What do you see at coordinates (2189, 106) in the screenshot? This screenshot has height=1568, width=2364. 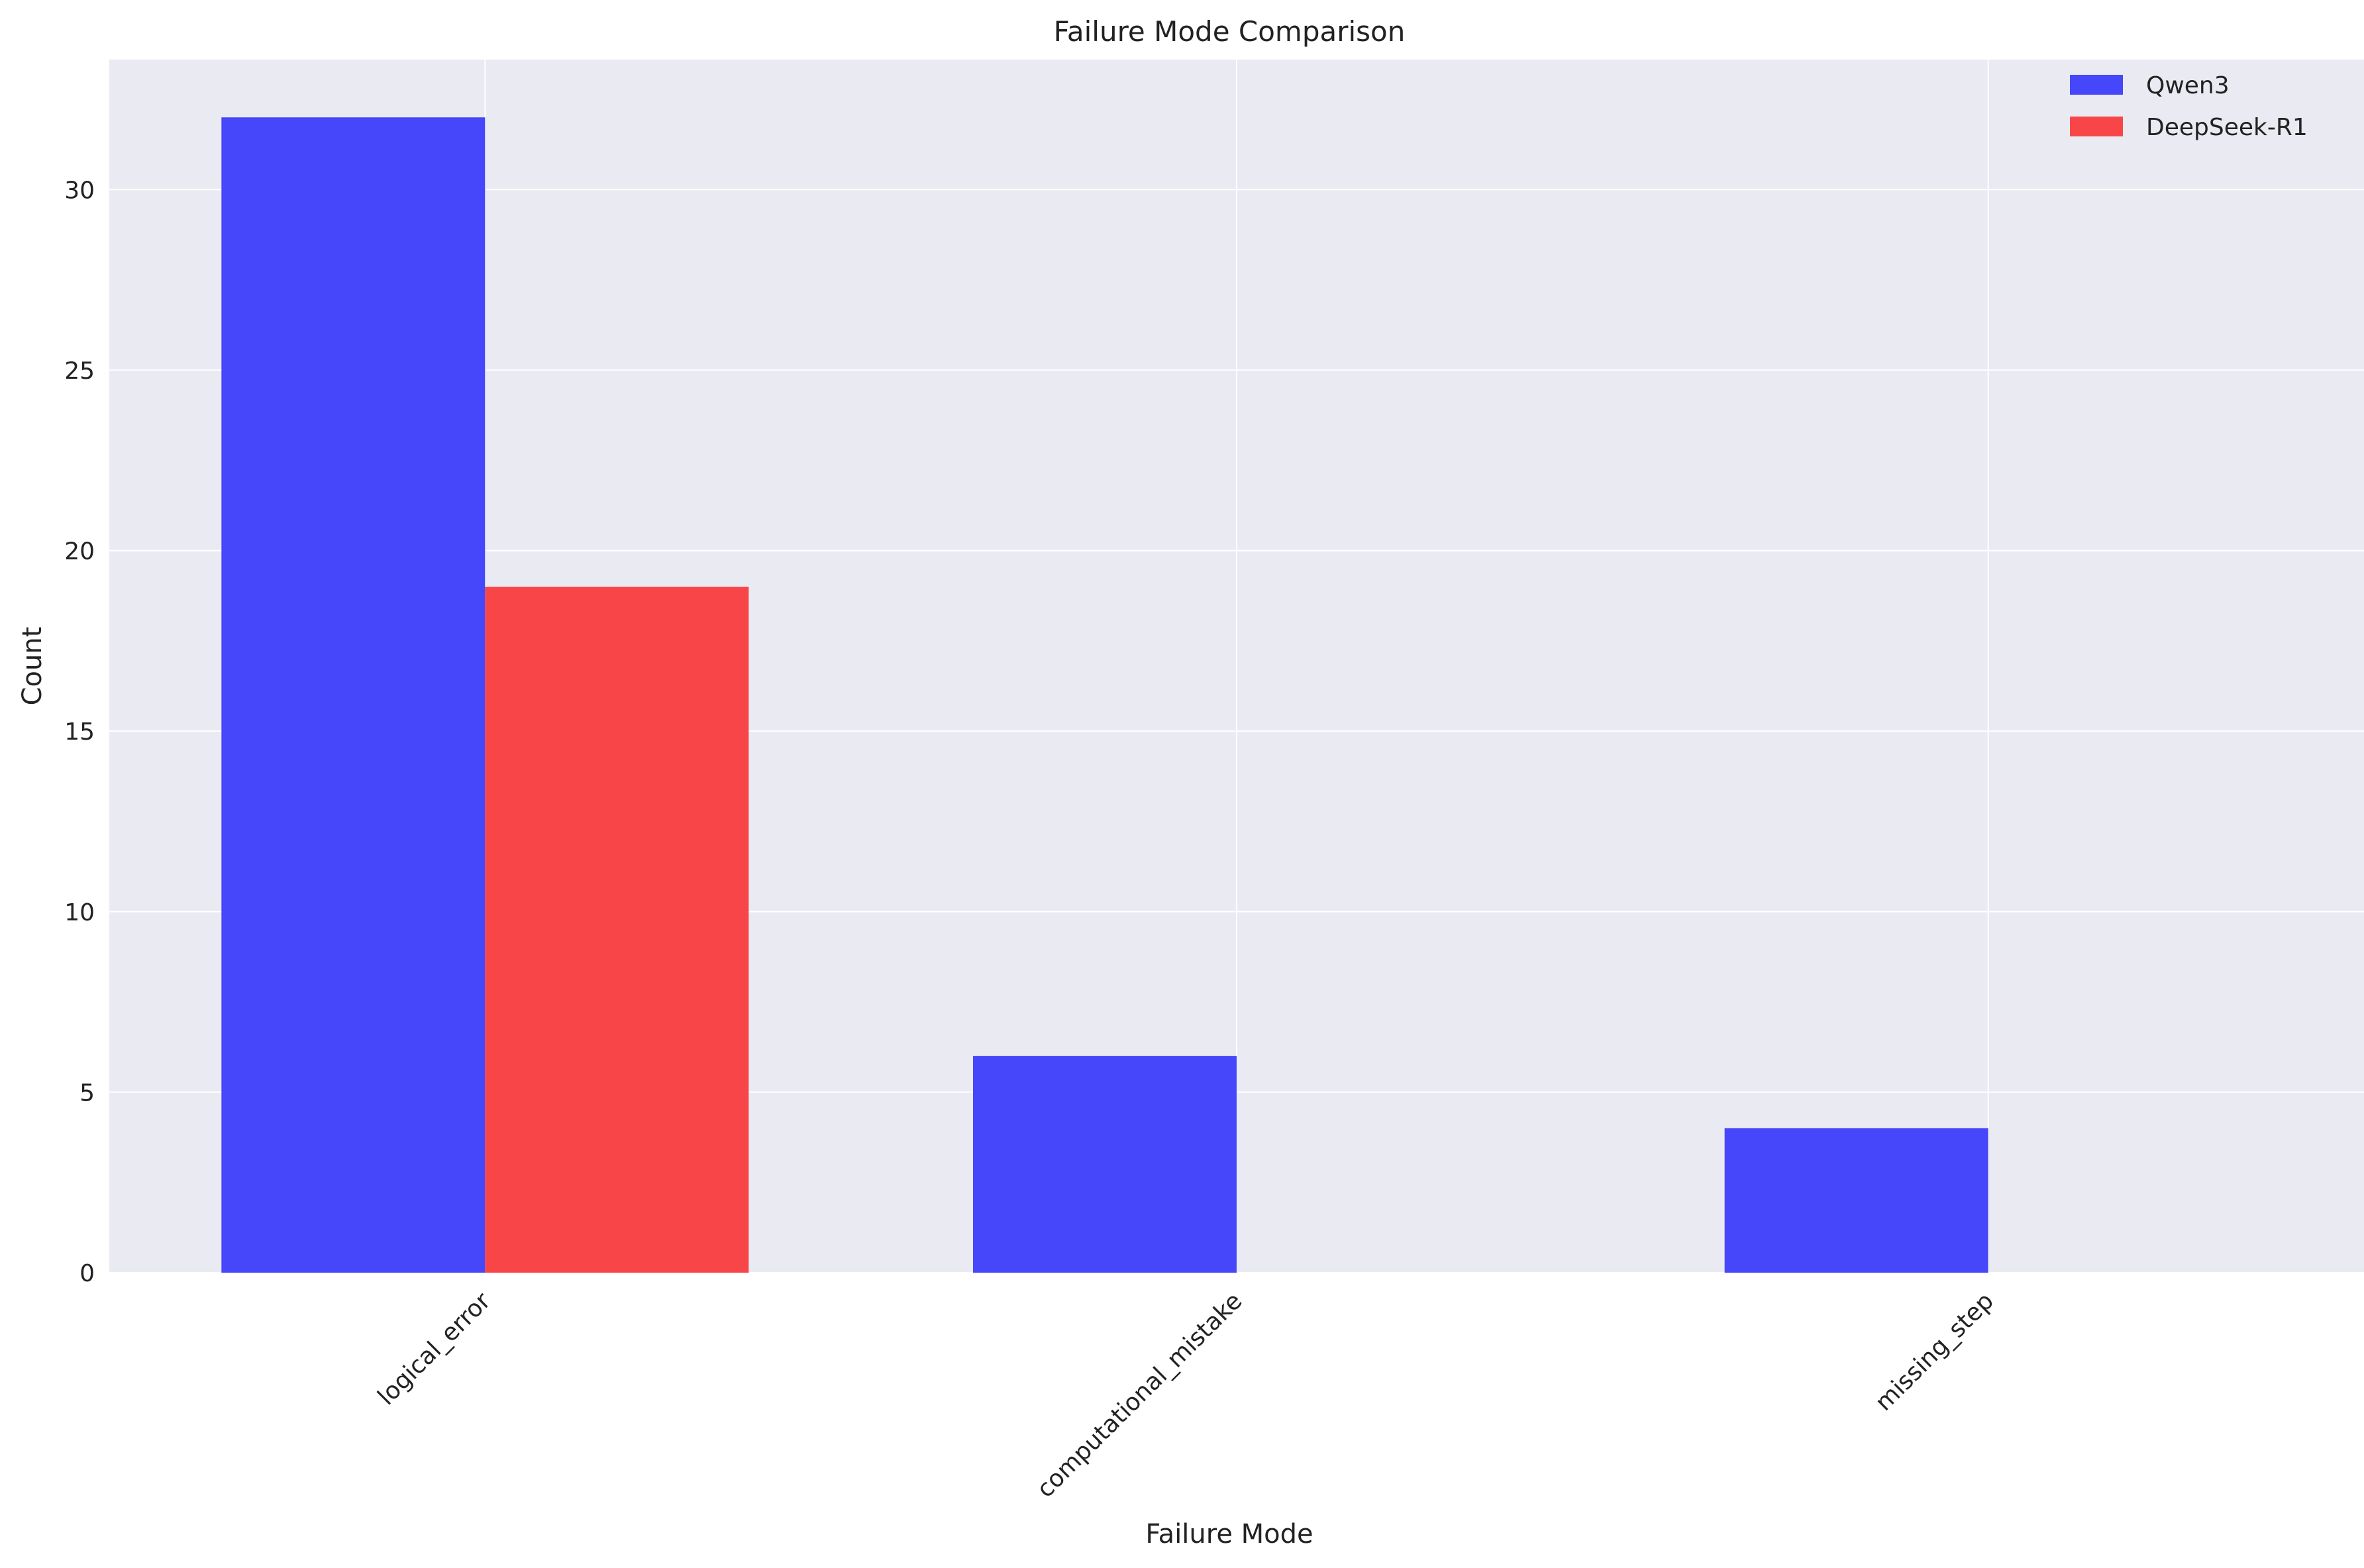 I see `legend: Qwen3 DeepSeek-R1` at bounding box center [2189, 106].